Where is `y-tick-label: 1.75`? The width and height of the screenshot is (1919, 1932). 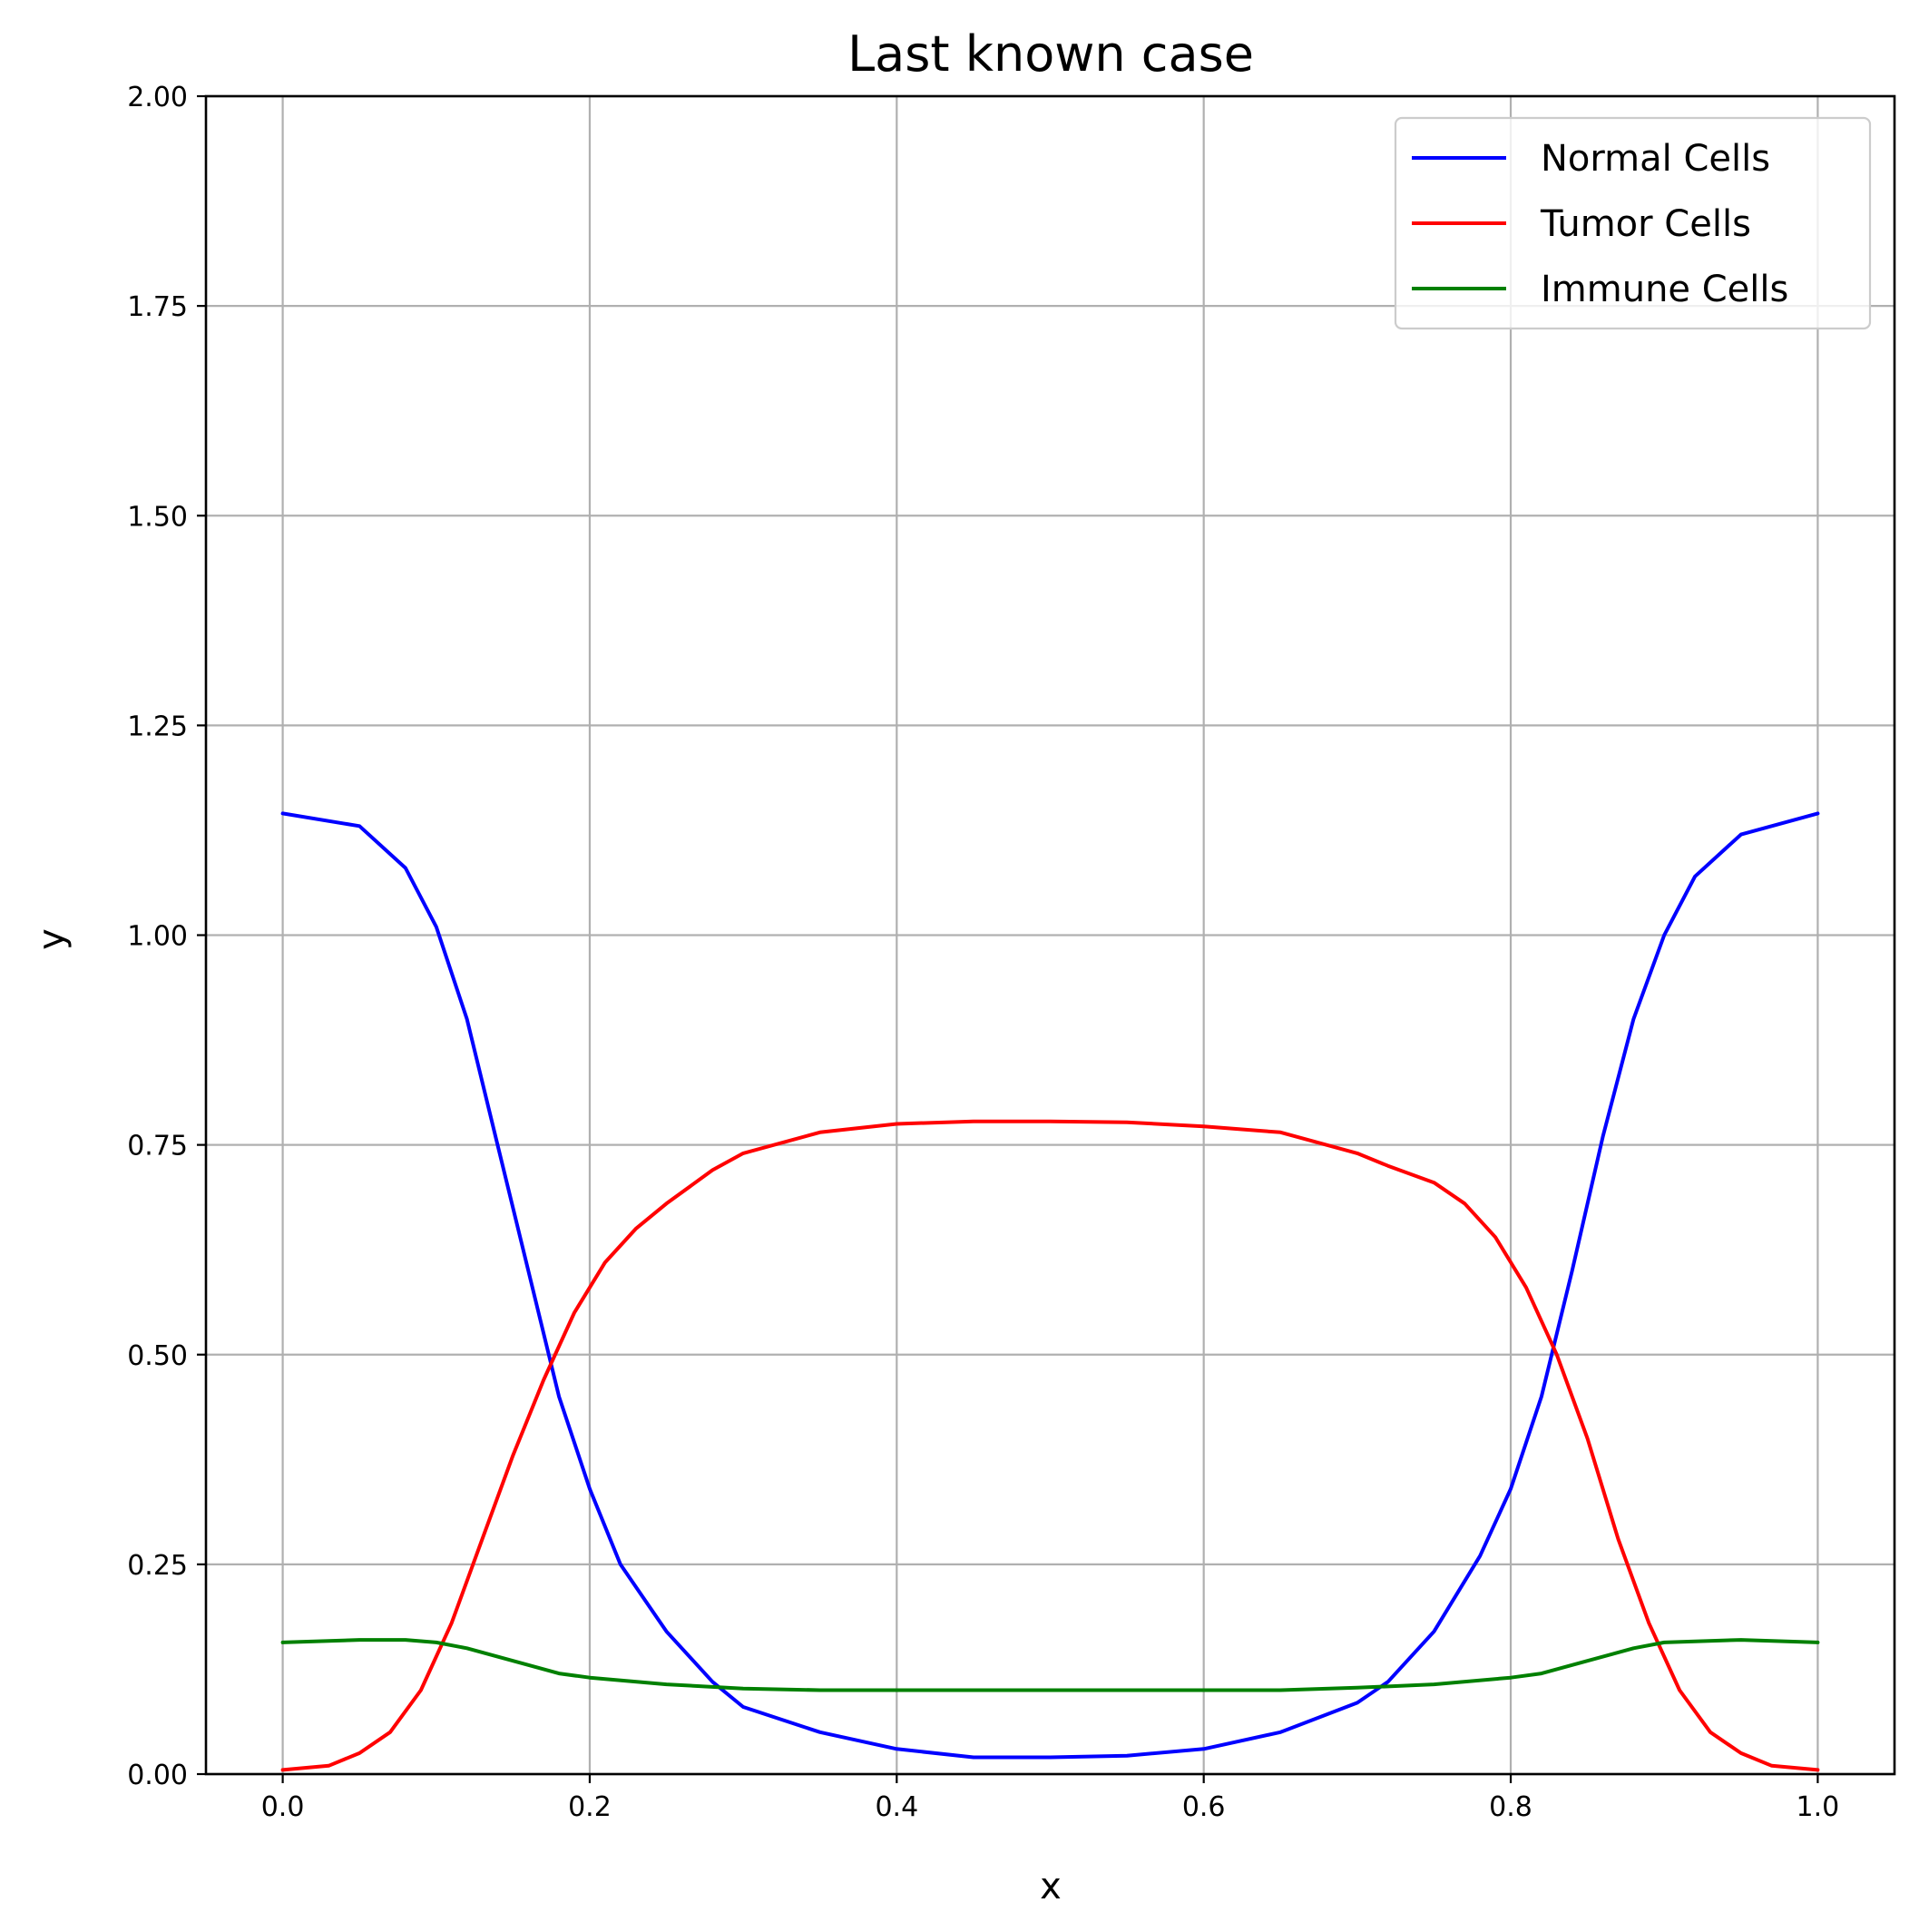 y-tick-label: 1.75 is located at coordinates (157, 307).